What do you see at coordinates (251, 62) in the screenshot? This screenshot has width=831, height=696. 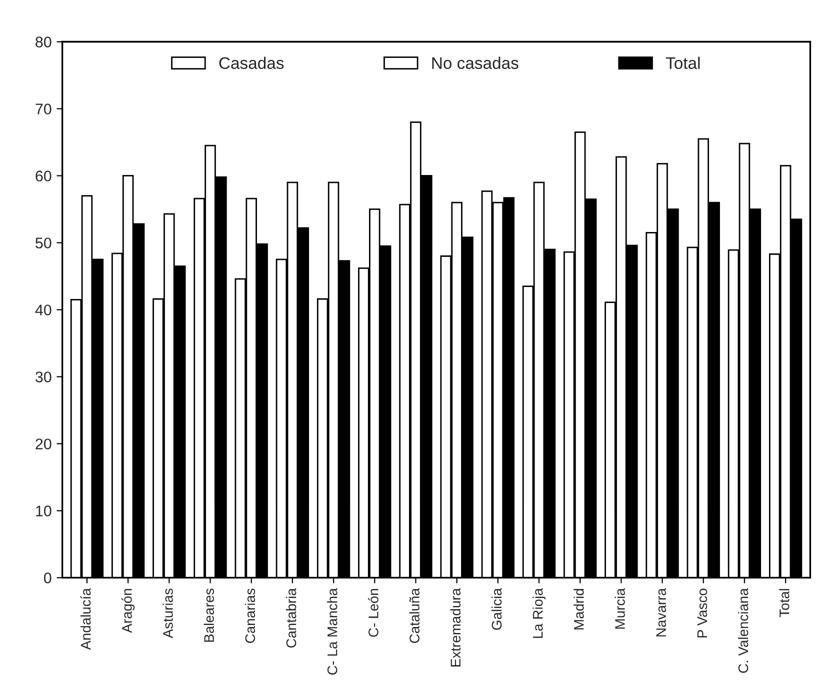 I see `legend-label: Casadas` at bounding box center [251, 62].